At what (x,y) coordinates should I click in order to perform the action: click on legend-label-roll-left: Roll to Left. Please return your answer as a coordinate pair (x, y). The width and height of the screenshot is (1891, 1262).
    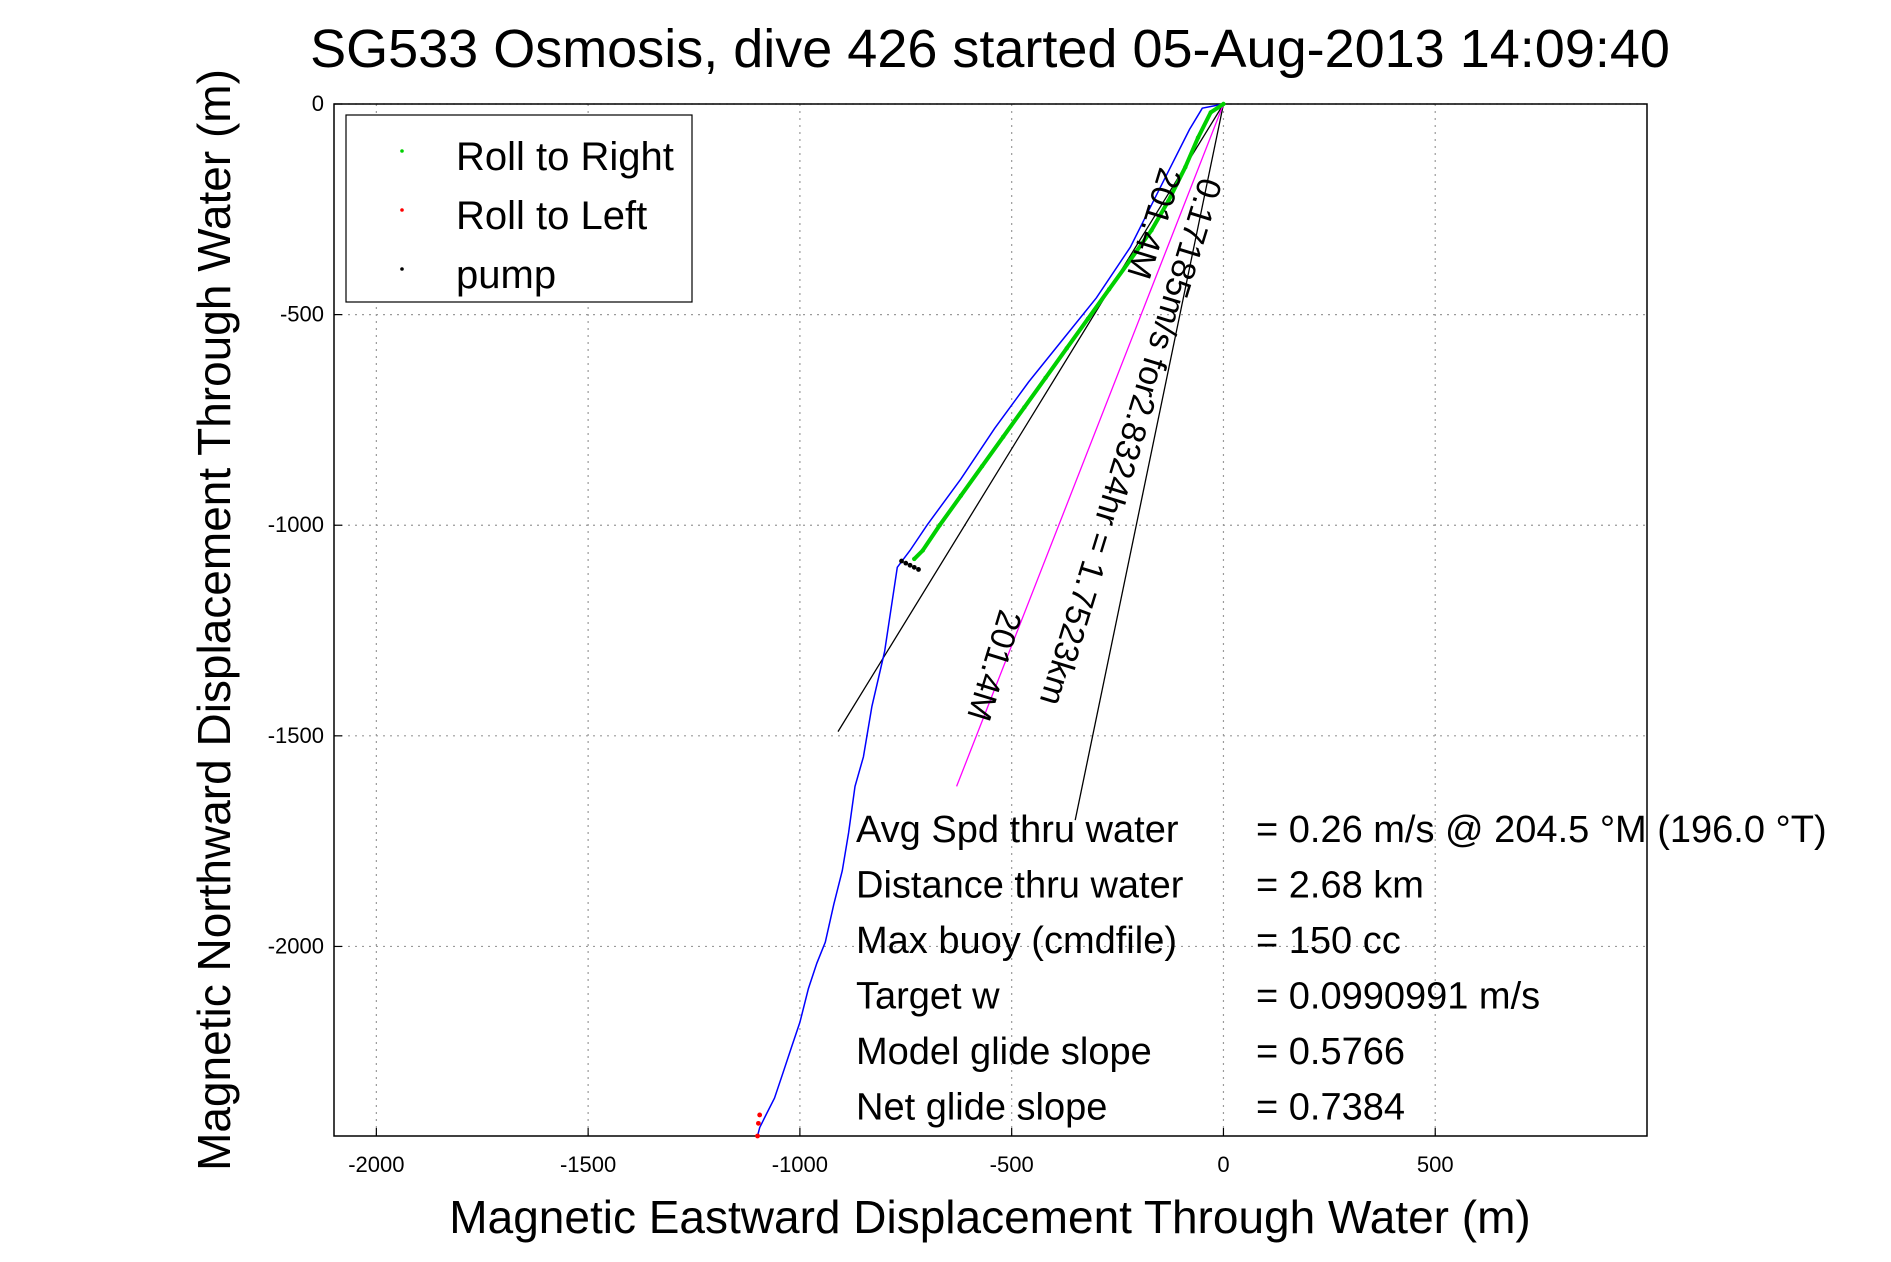
    Looking at the image, I should click on (551, 216).